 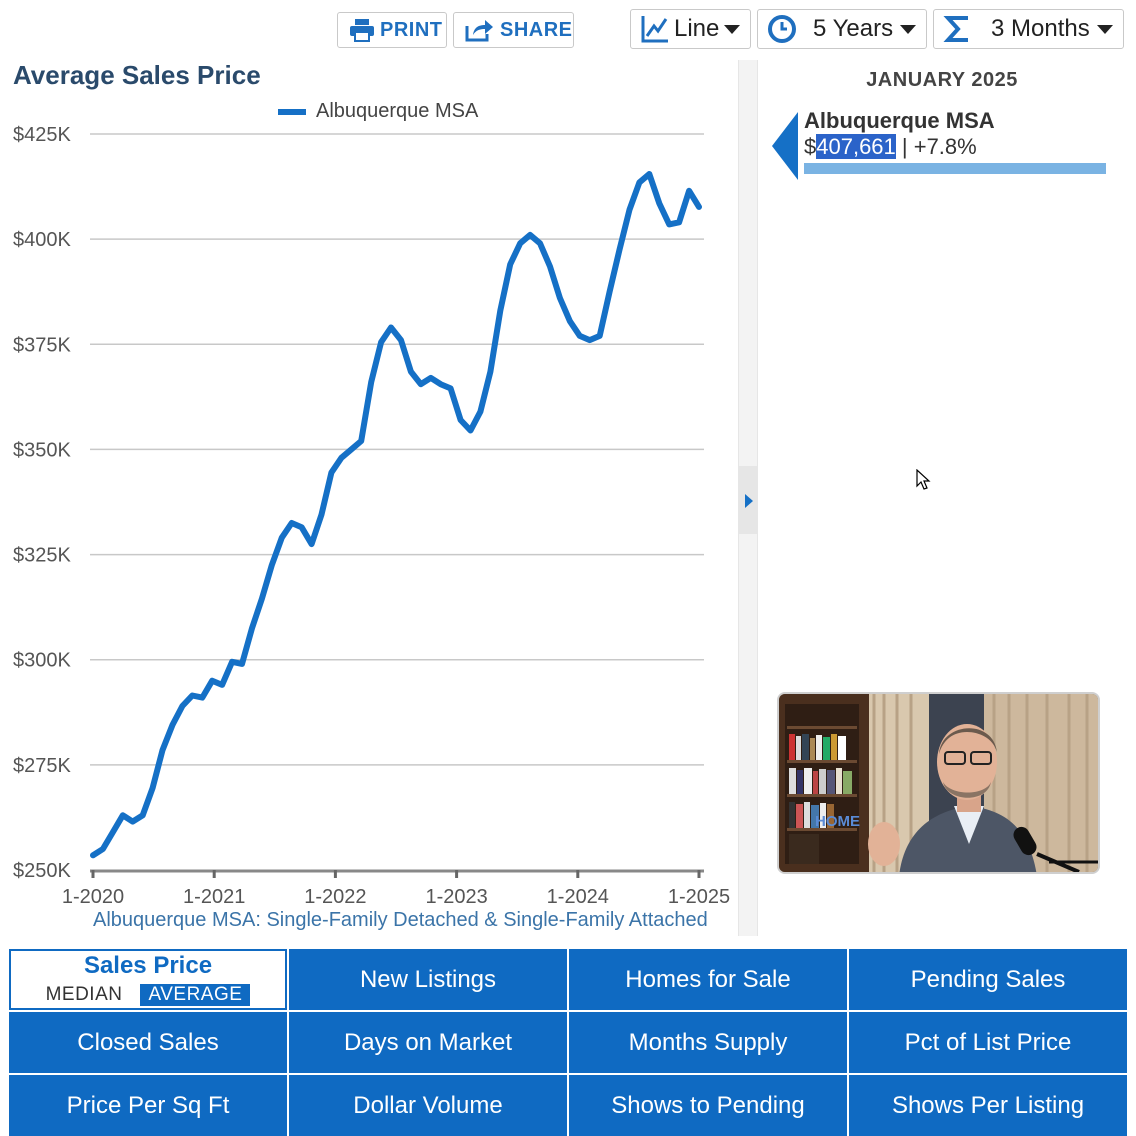 I want to click on metric-new-listings: New Listings, so click(x=428, y=979).